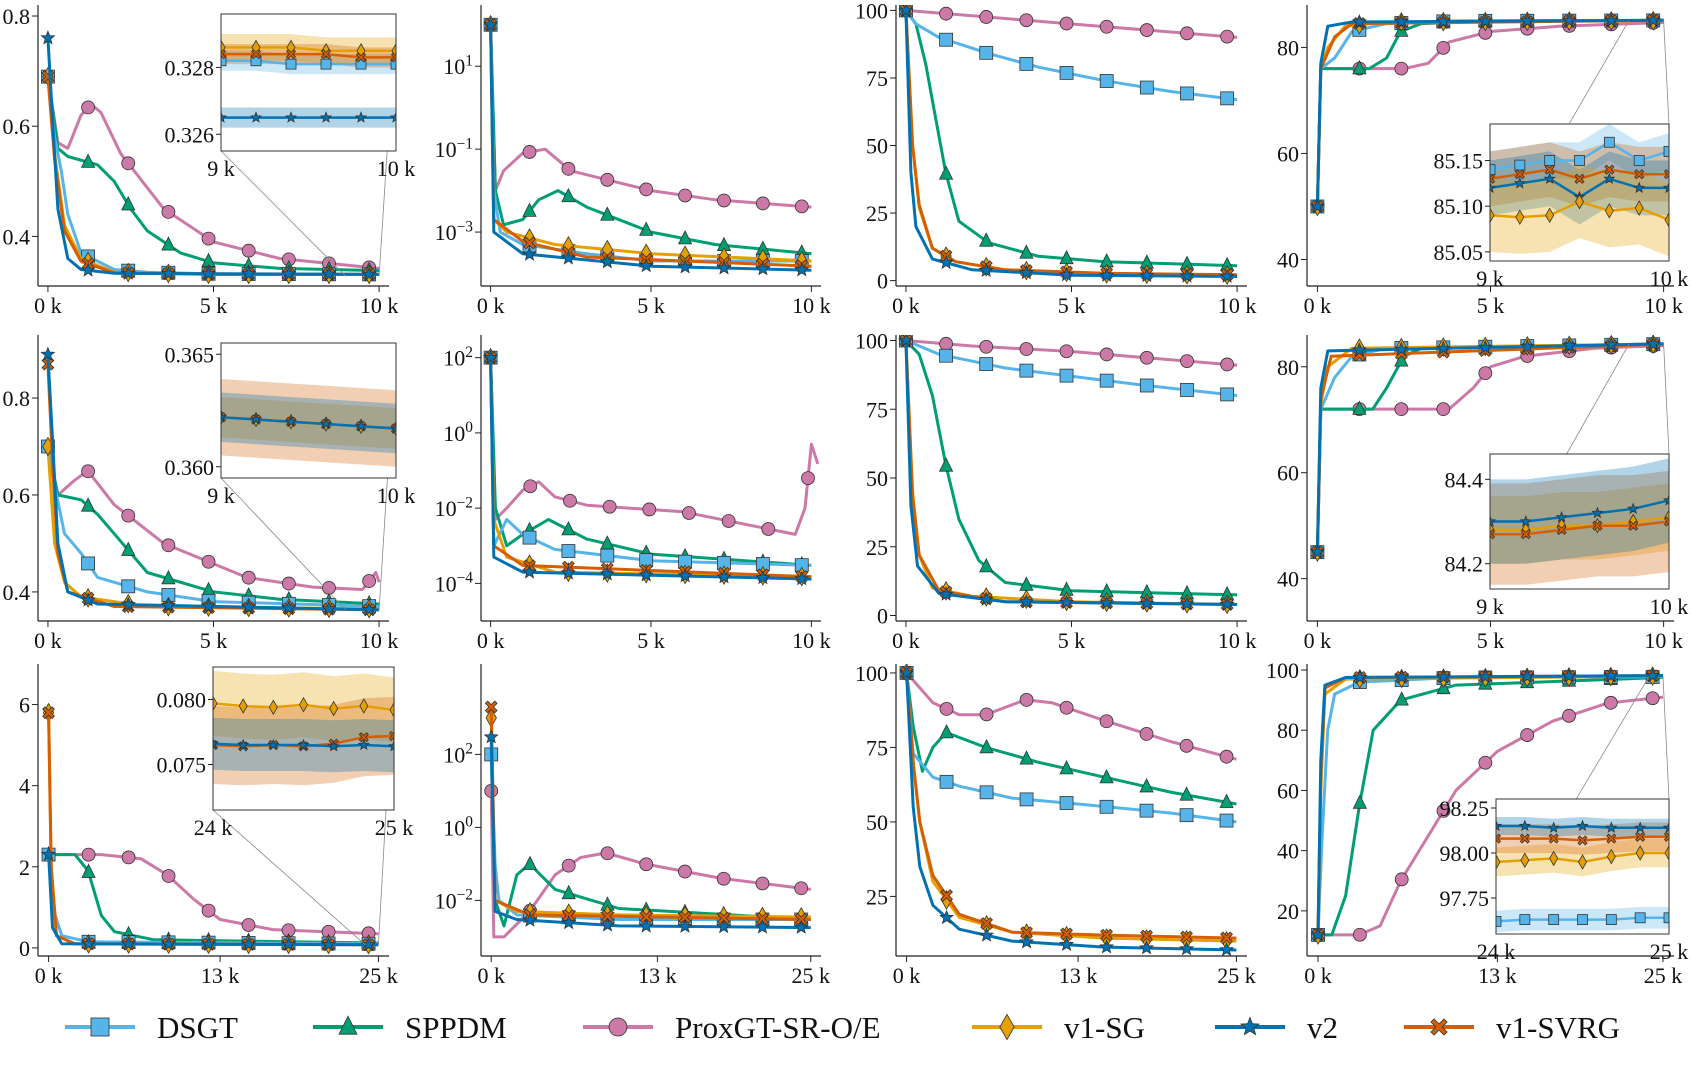  I want to click on y-tick-label: 50, so click(877, 146).